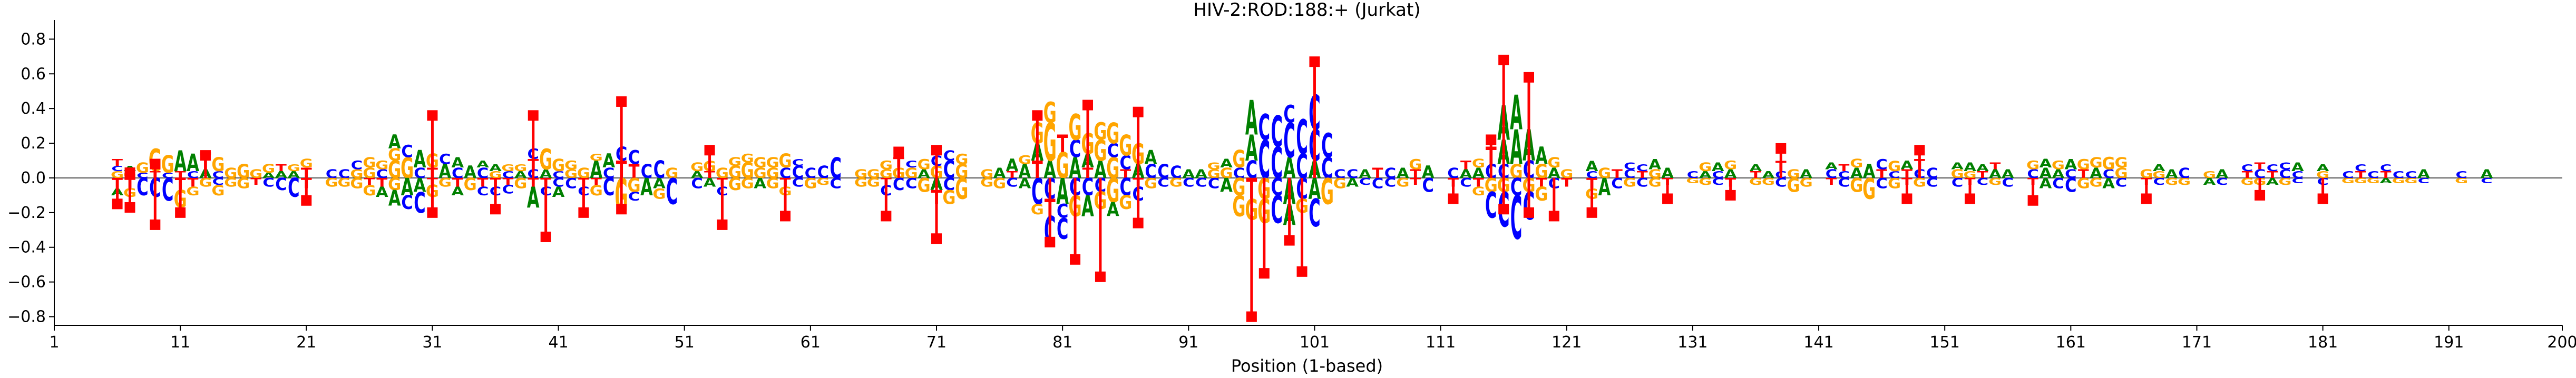 The image size is (2576, 378). Describe the element at coordinates (2449, 343) in the screenshot. I see `x-tick-label: 191` at that location.